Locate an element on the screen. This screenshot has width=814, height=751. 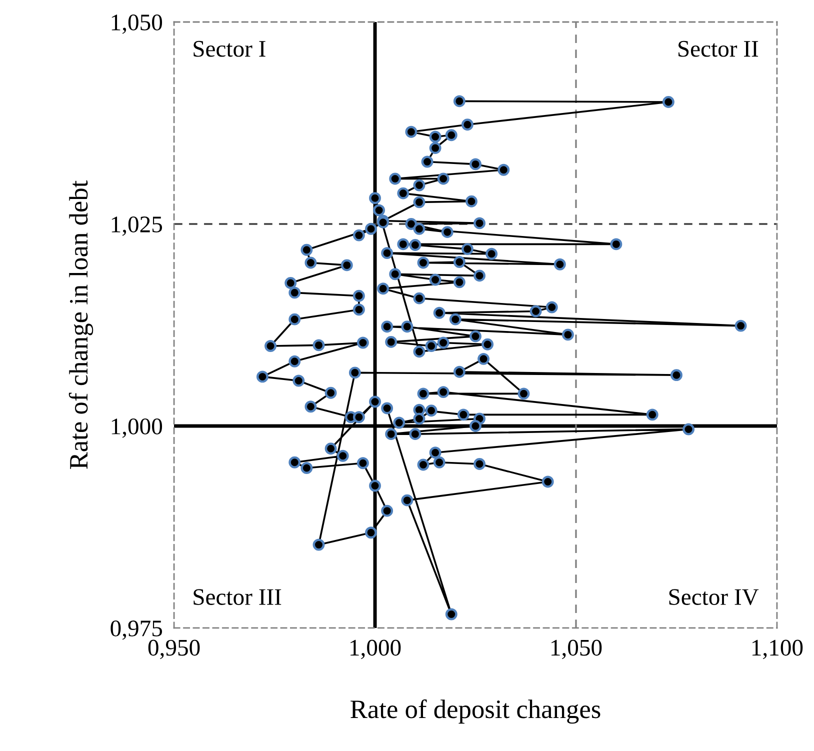
x-tick-label: 1,050 is located at coordinates (577, 650).